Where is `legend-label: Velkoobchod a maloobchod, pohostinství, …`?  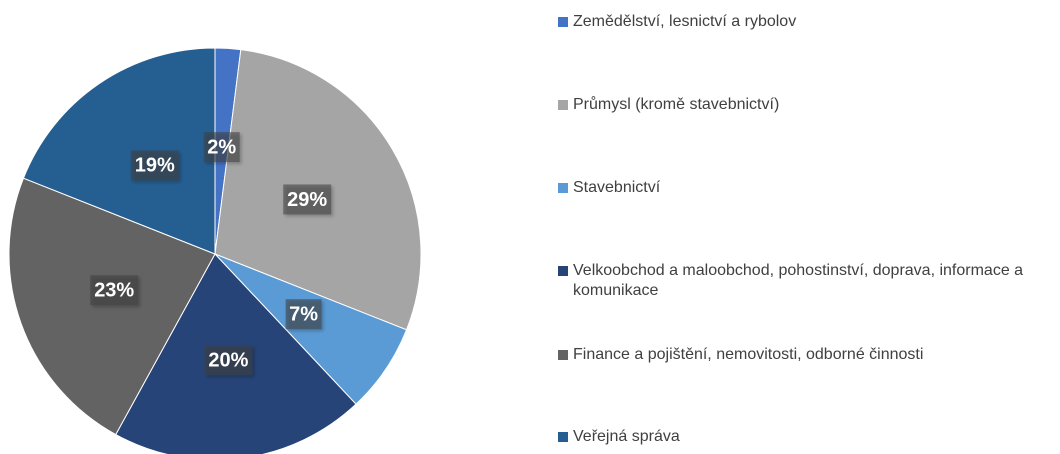
legend-label: Velkoobchod a maloobchod, pohostinství, … is located at coordinates (798, 280).